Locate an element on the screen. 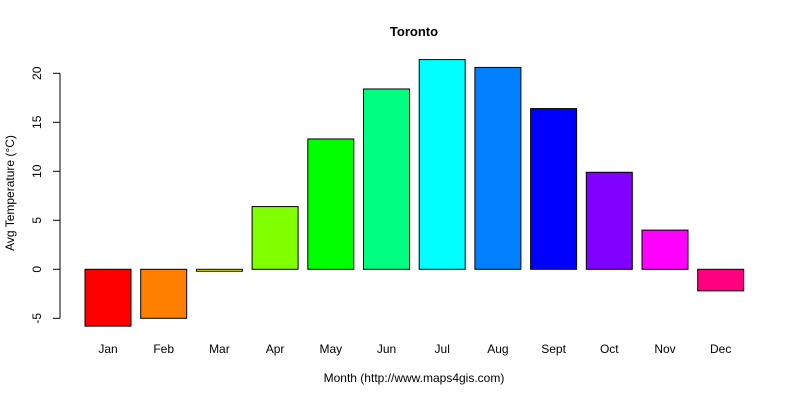  x-tick-label: Jan is located at coordinates (107, 349).